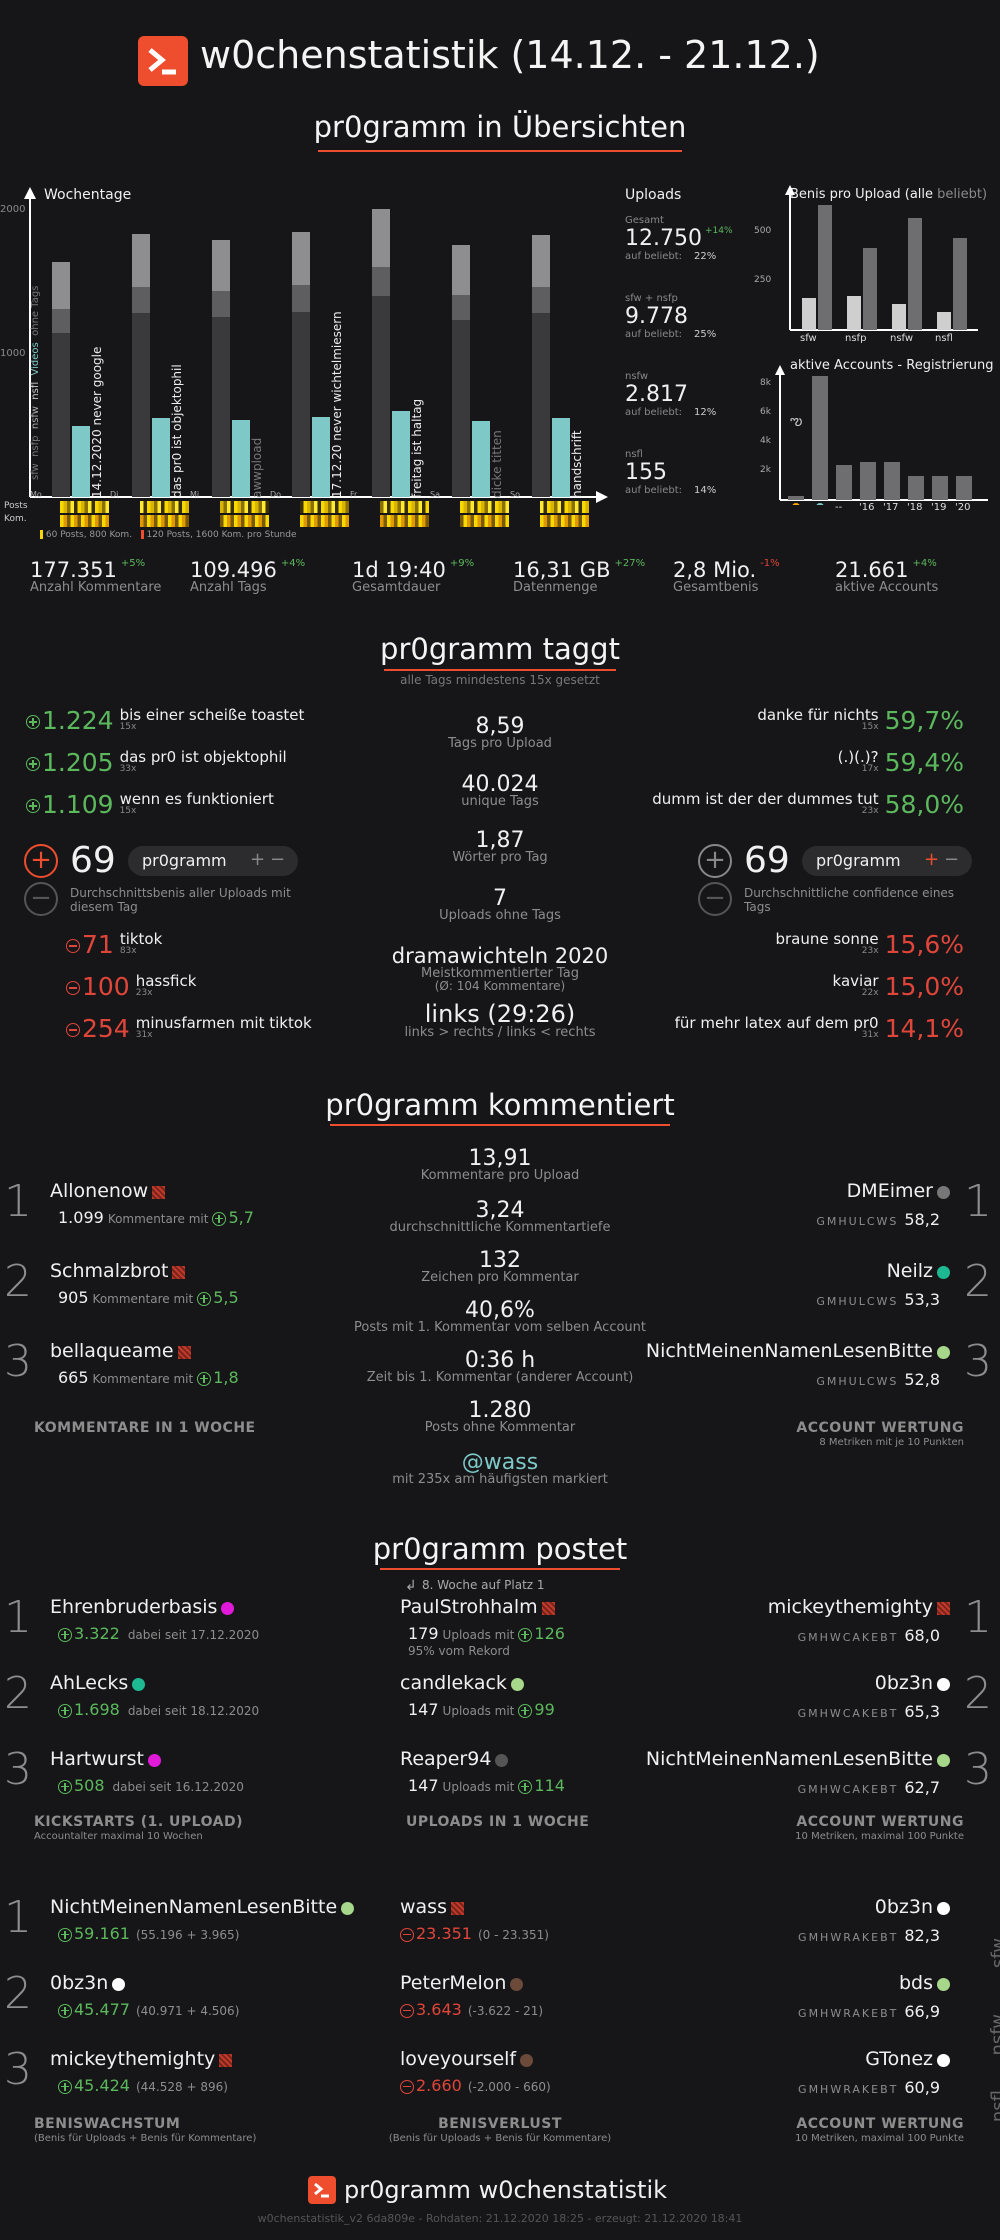 The width and height of the screenshot is (1000, 2240). I want to click on tag-name: hassfick, so click(166, 981).